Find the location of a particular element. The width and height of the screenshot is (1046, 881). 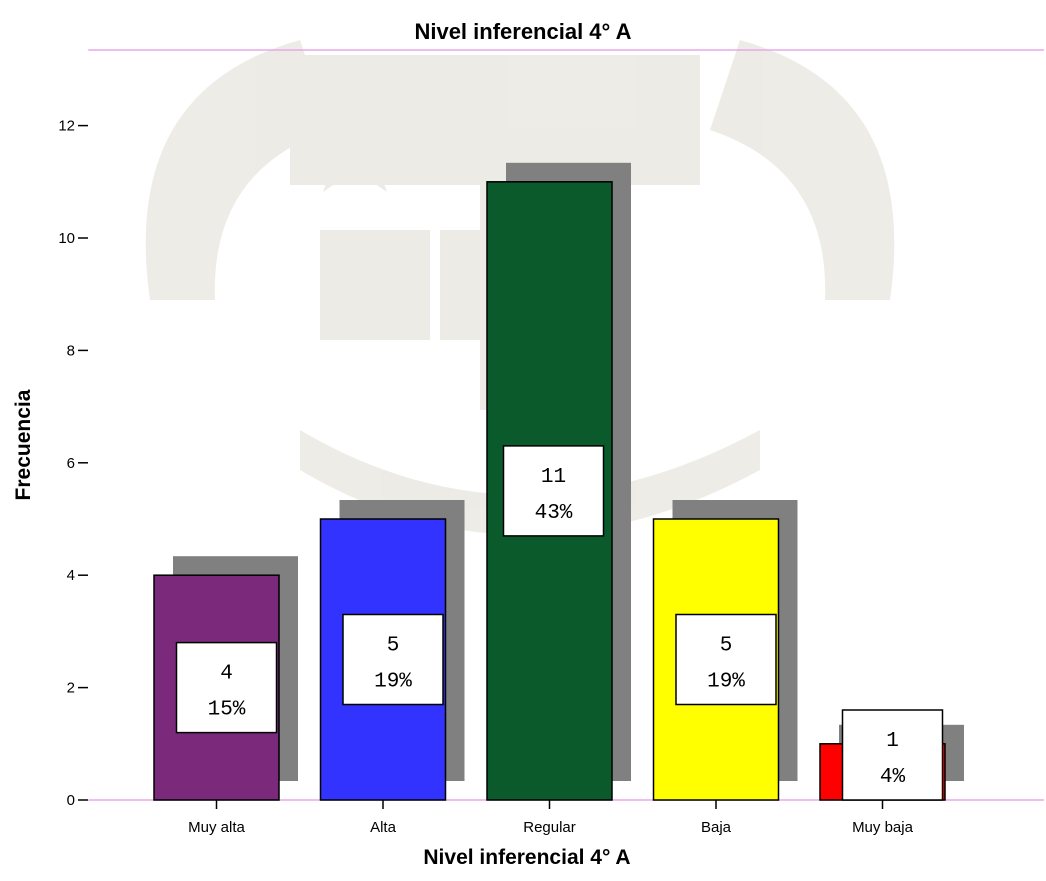

x-tick-label: Alta is located at coordinates (383, 827).